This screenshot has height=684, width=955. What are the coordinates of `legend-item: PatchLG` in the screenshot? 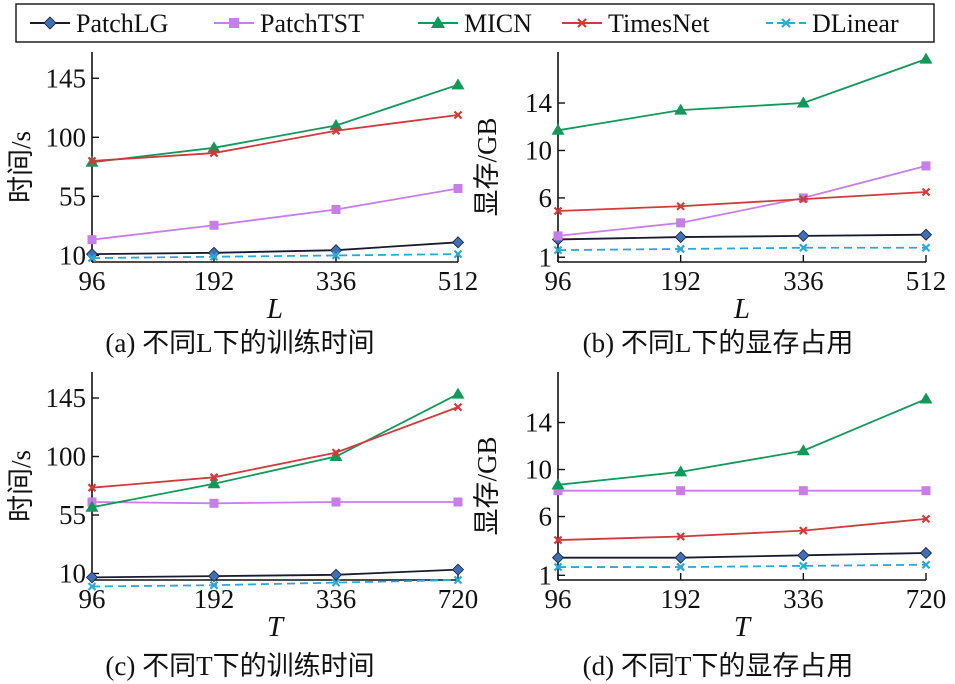 It's located at (99, 23).